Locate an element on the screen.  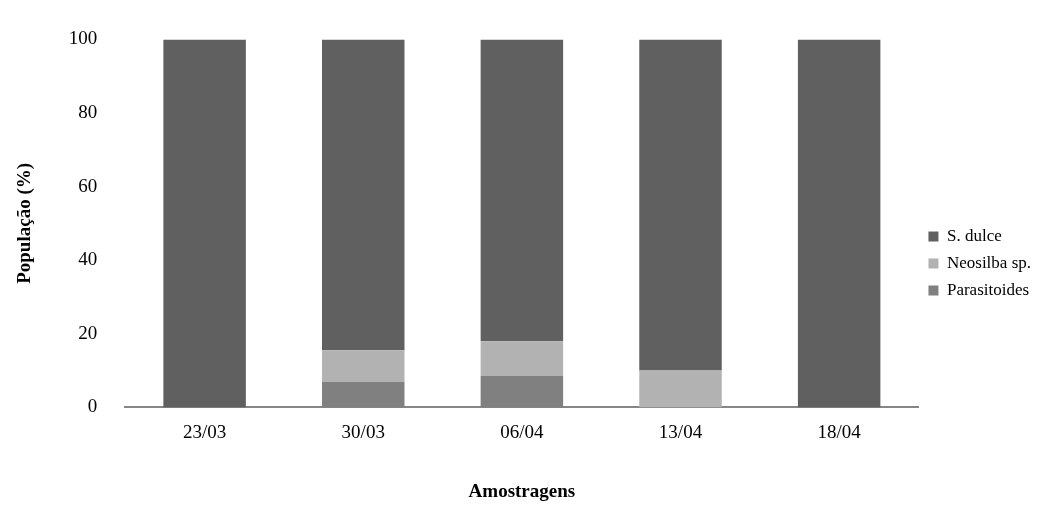
x-tick-label: 18/04 is located at coordinates (839, 431).